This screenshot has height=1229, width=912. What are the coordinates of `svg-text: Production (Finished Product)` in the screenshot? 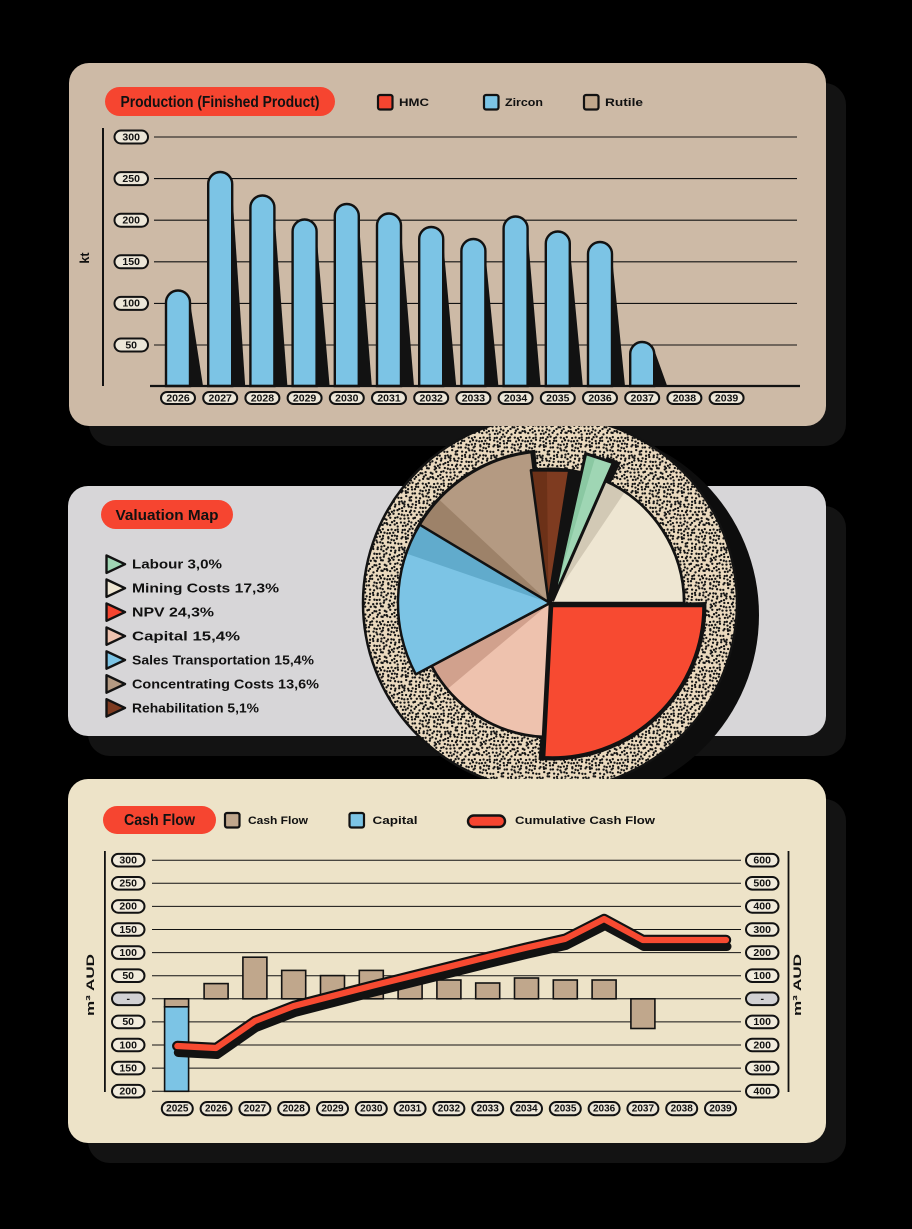 It's located at (220, 102).